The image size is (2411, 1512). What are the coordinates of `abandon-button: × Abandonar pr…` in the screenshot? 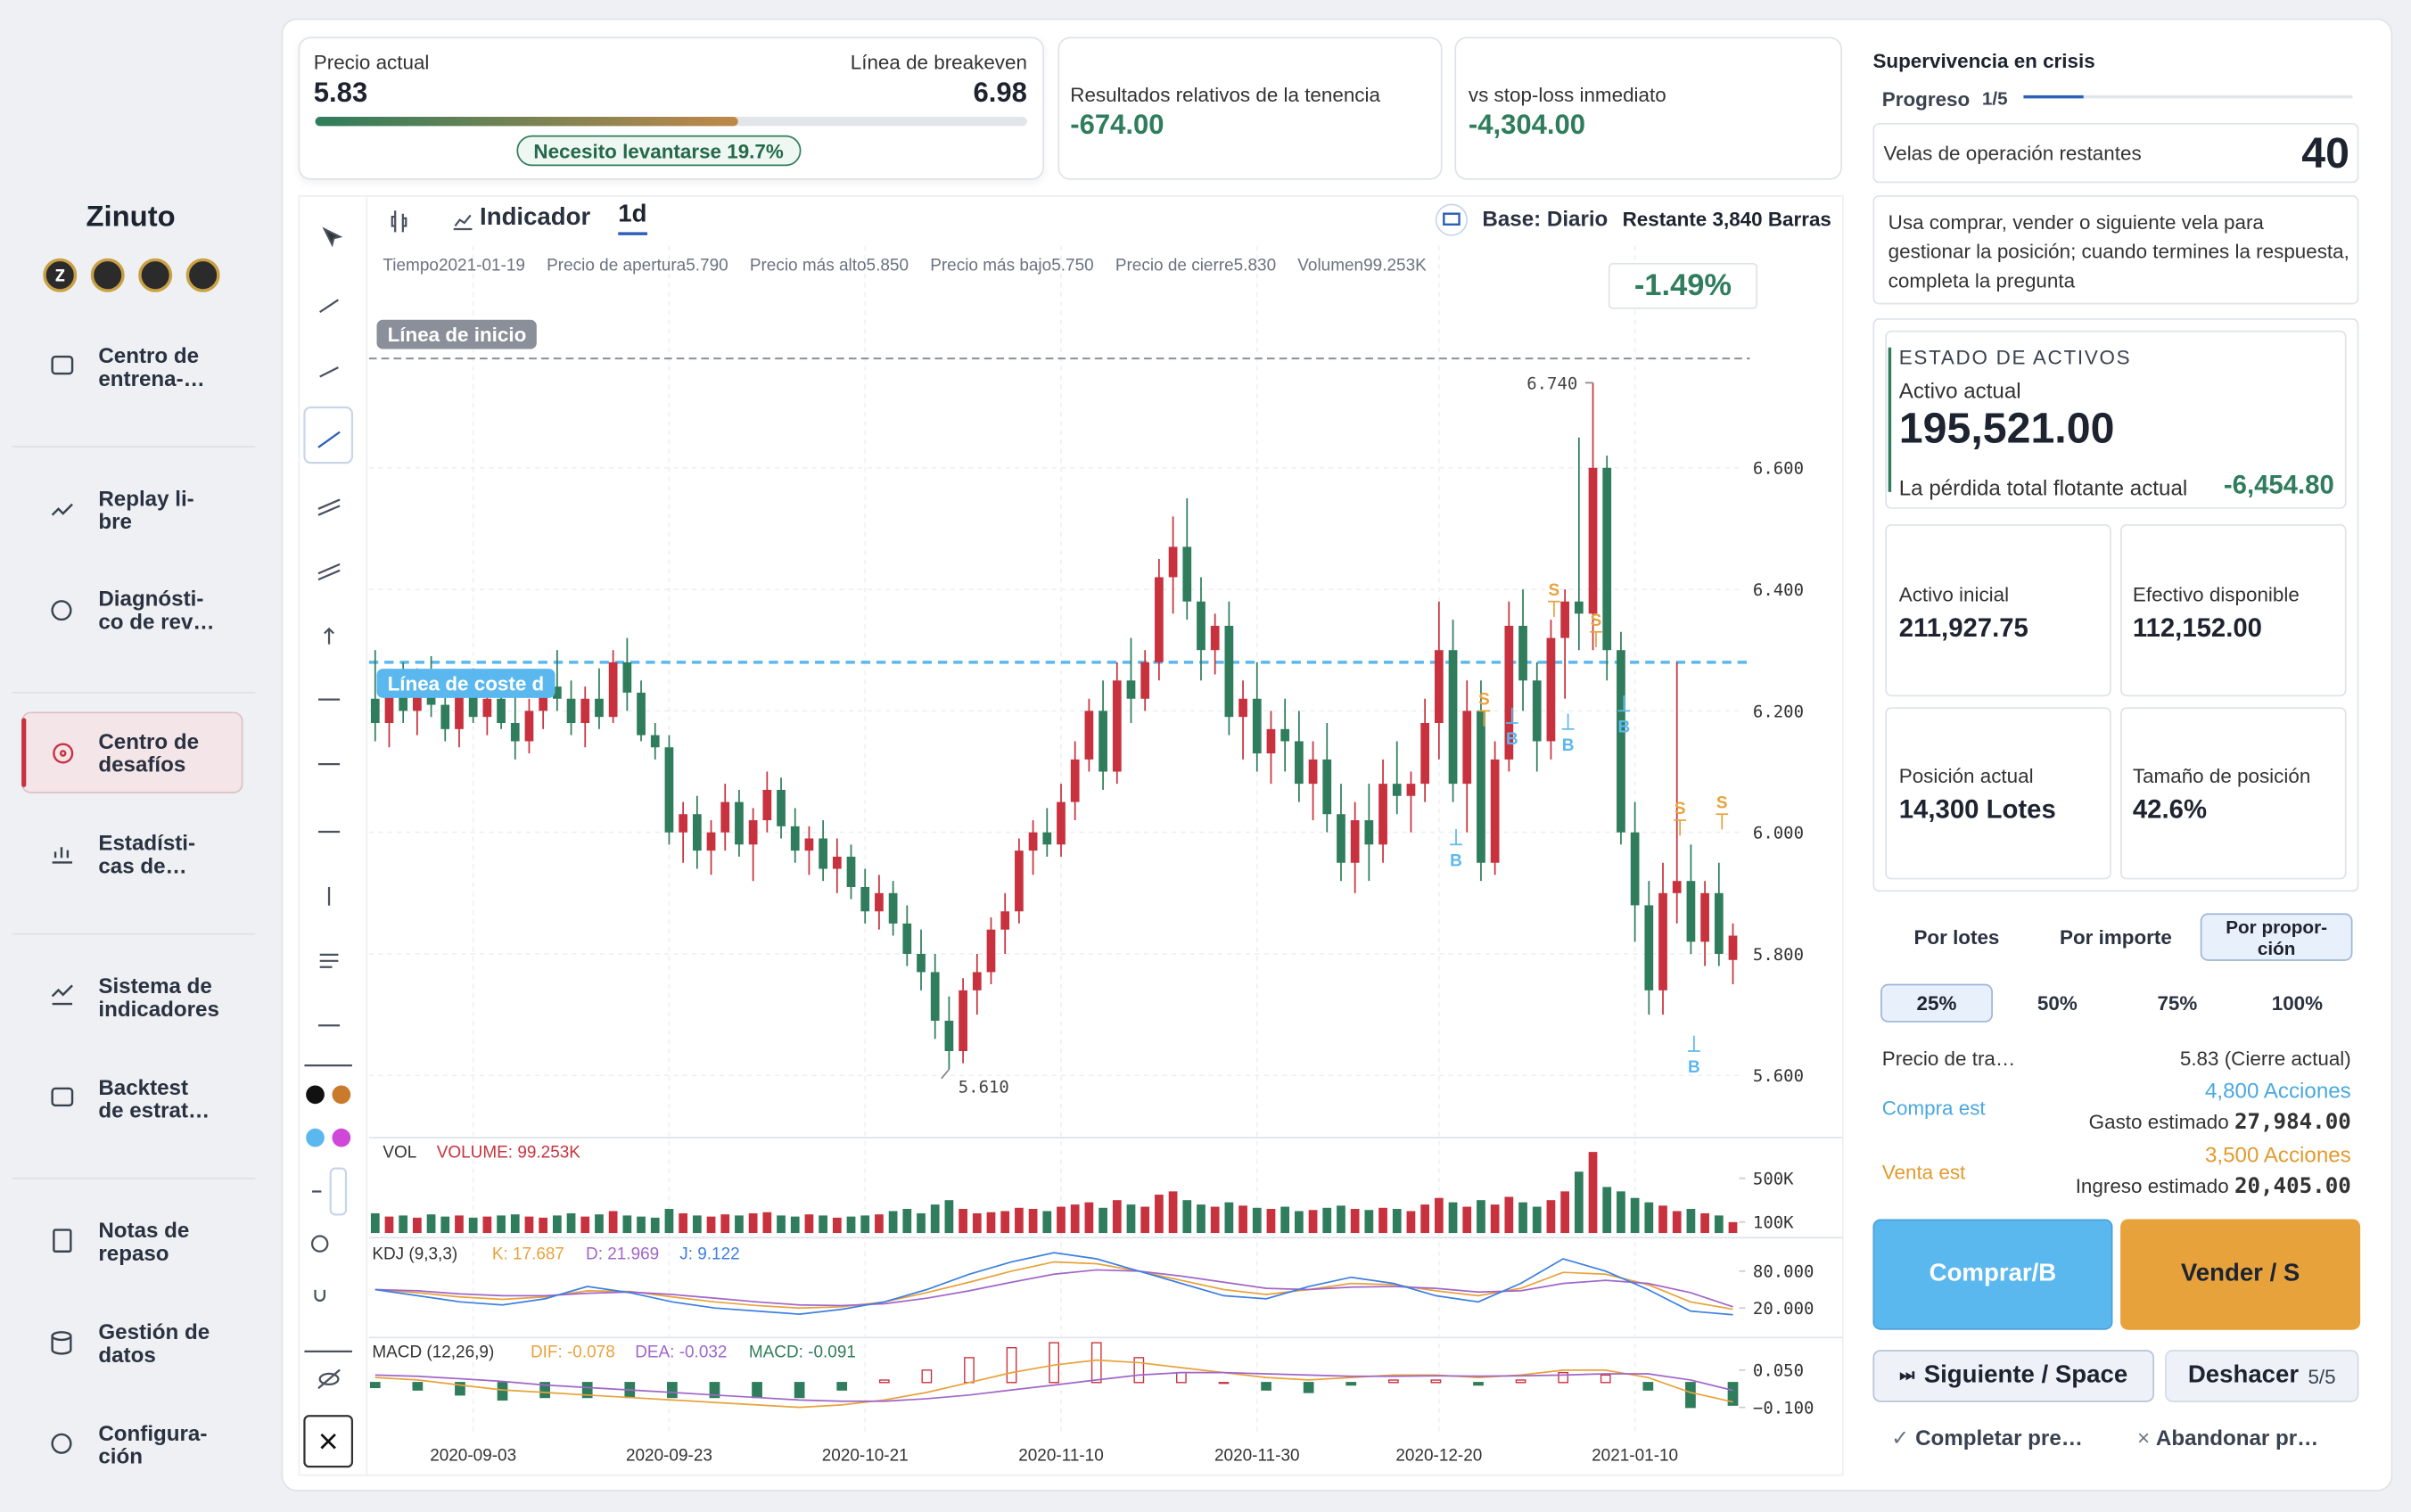 It's located at (2227, 1438).